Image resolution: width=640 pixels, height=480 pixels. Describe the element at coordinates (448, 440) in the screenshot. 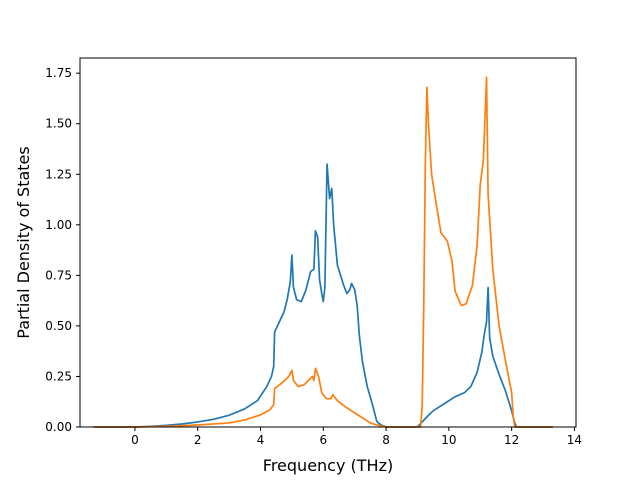

I see `x-tick-label: 10` at that location.